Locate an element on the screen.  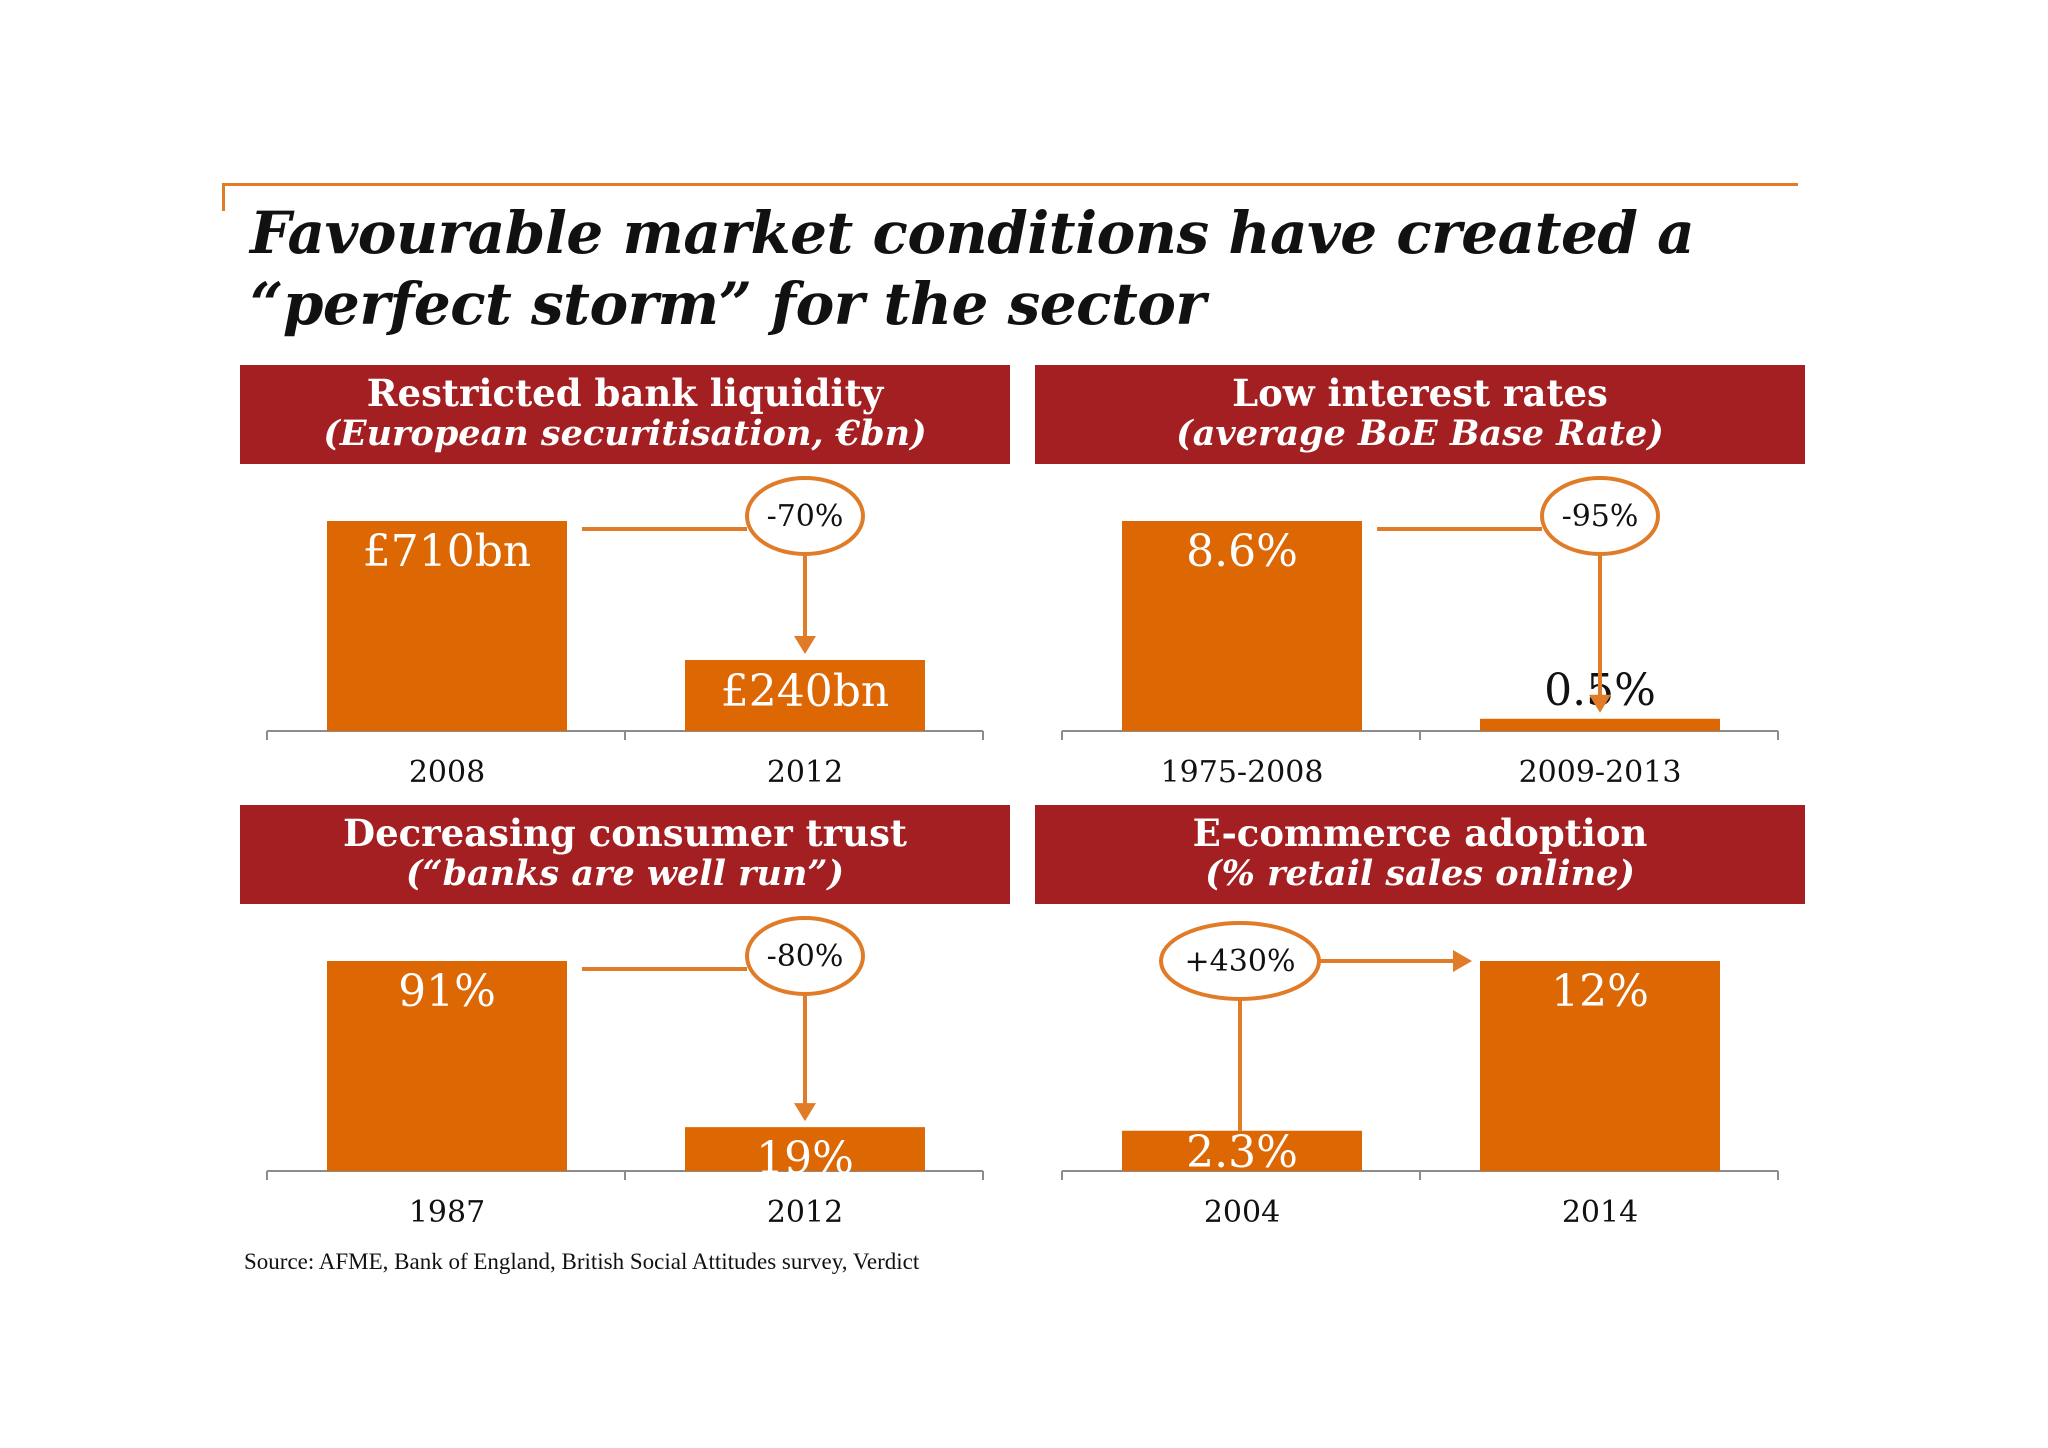
chart-consumer-trust: 91% 19% 1987 2012 -80% is located at coordinates (625, 1073).